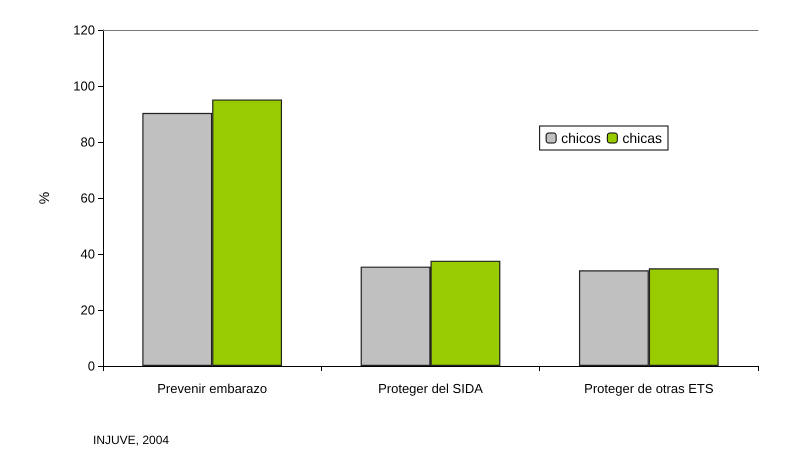 This screenshot has width=806, height=462. What do you see at coordinates (91, 366) in the screenshot?
I see `y-tick-label: 0` at bounding box center [91, 366].